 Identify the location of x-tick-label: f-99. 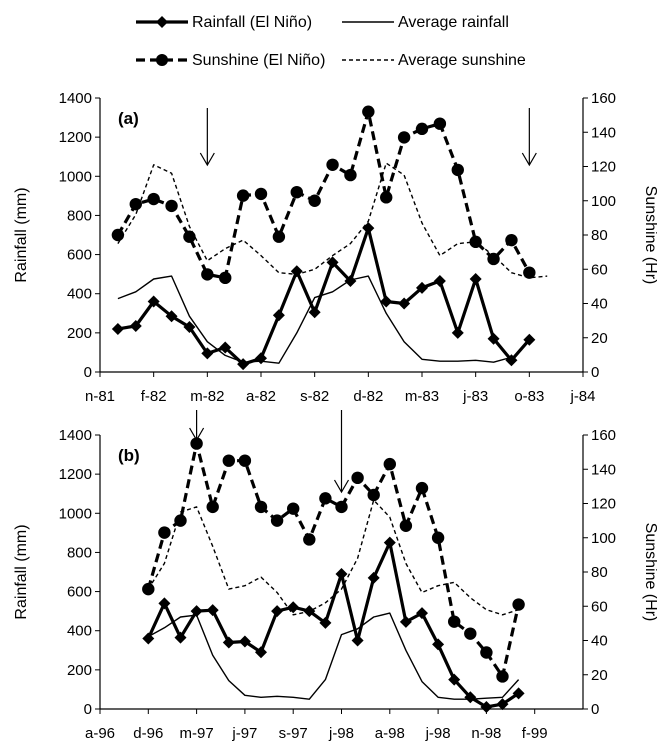
(535, 733).